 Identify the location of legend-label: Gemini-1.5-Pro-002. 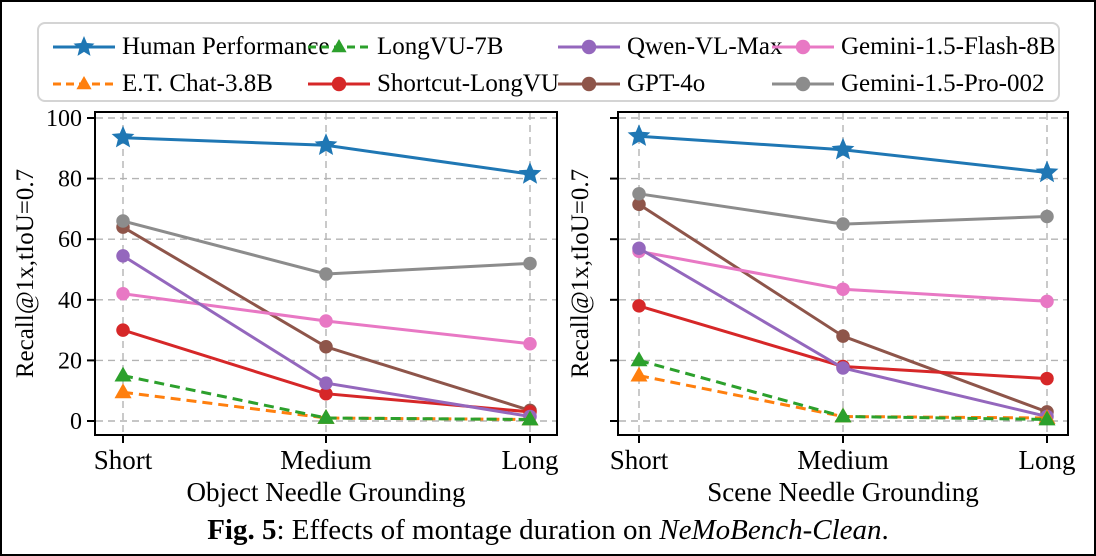
(943, 83).